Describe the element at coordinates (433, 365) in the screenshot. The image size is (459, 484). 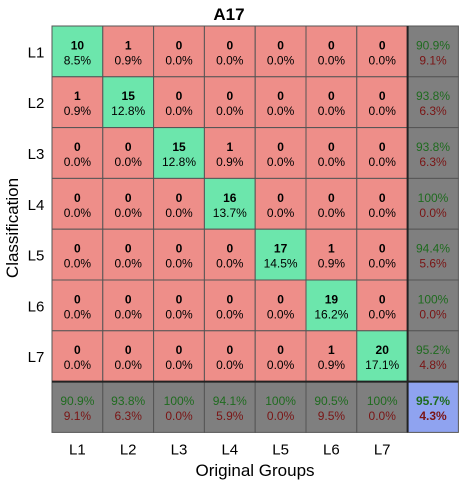
I see `row-summary-wrong: 4.8%` at that location.